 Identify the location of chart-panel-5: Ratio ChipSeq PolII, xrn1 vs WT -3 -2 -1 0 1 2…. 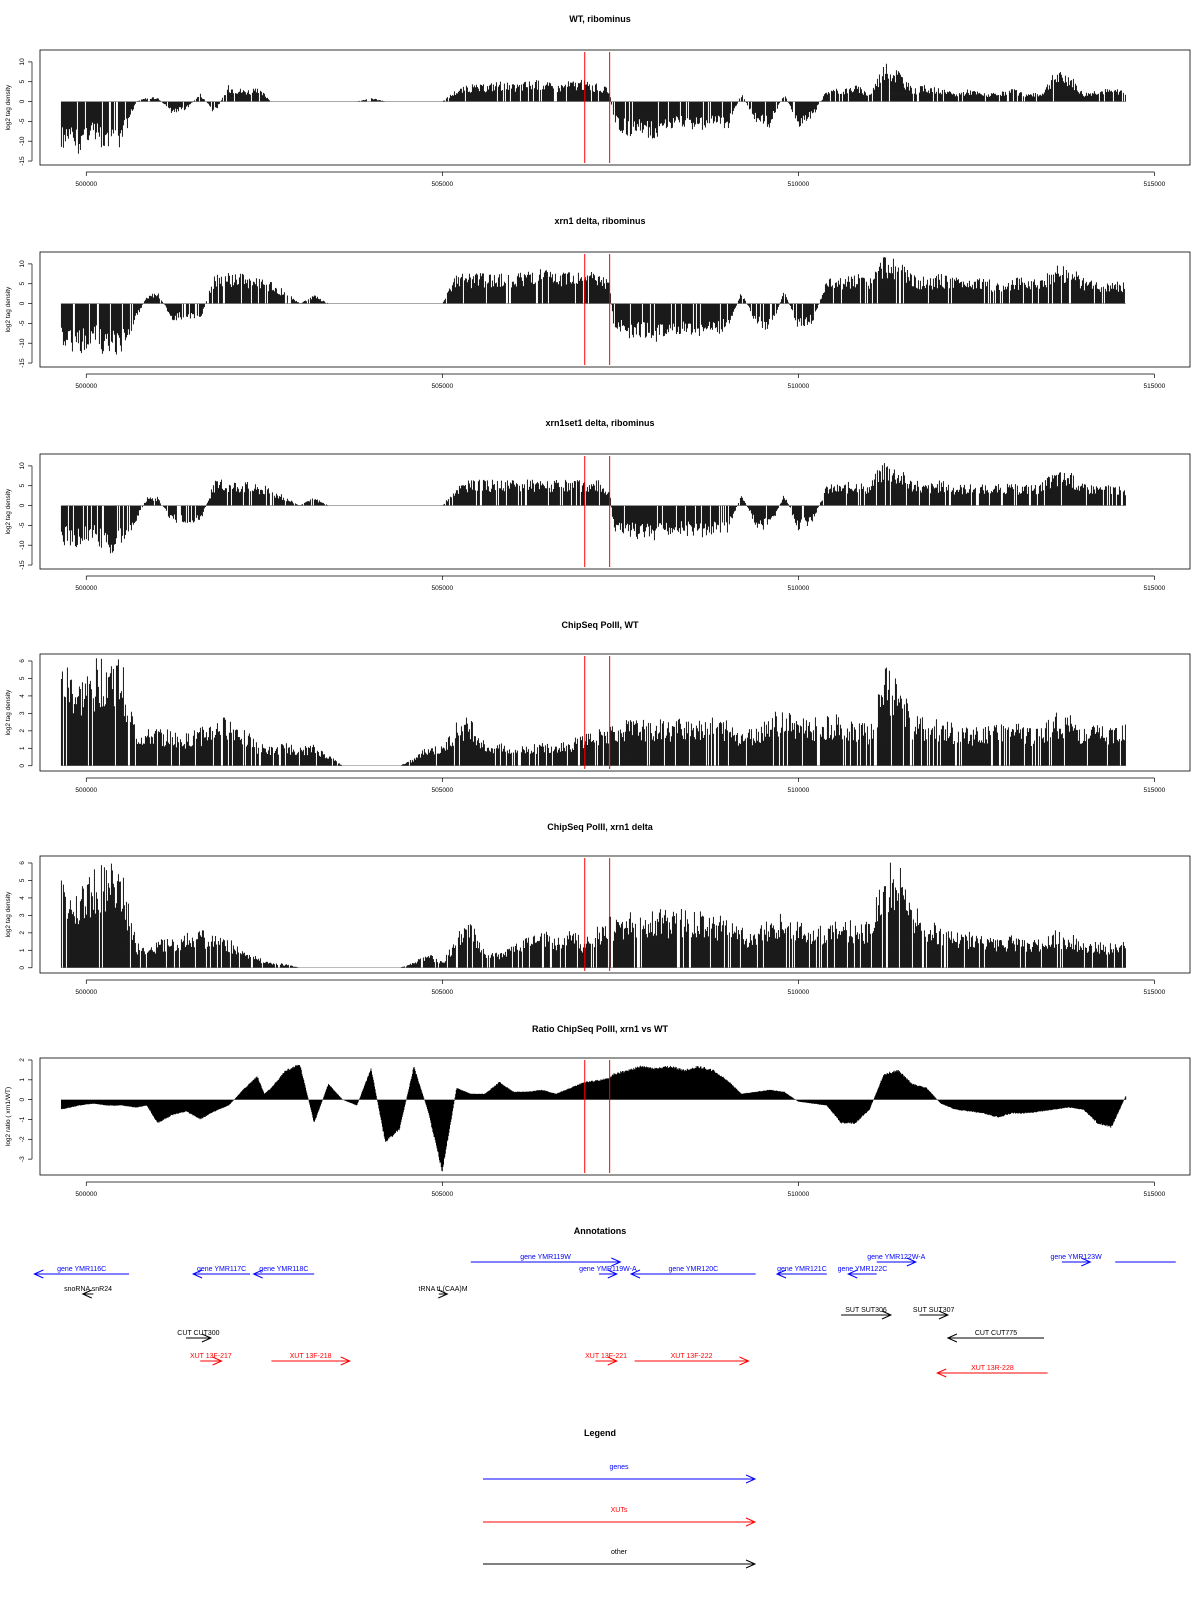
(600, 1117).